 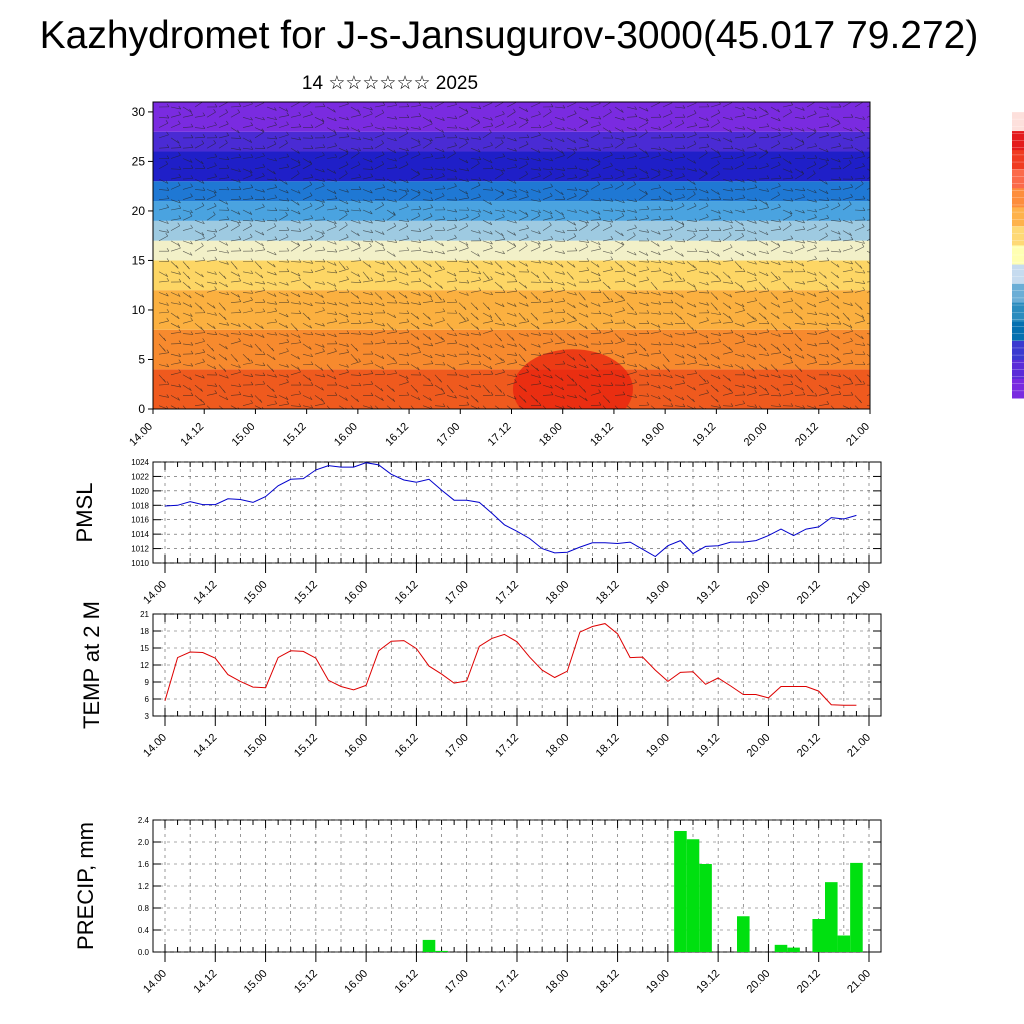 I want to click on x-tick-label: 21.00, so click(x=858, y=435).